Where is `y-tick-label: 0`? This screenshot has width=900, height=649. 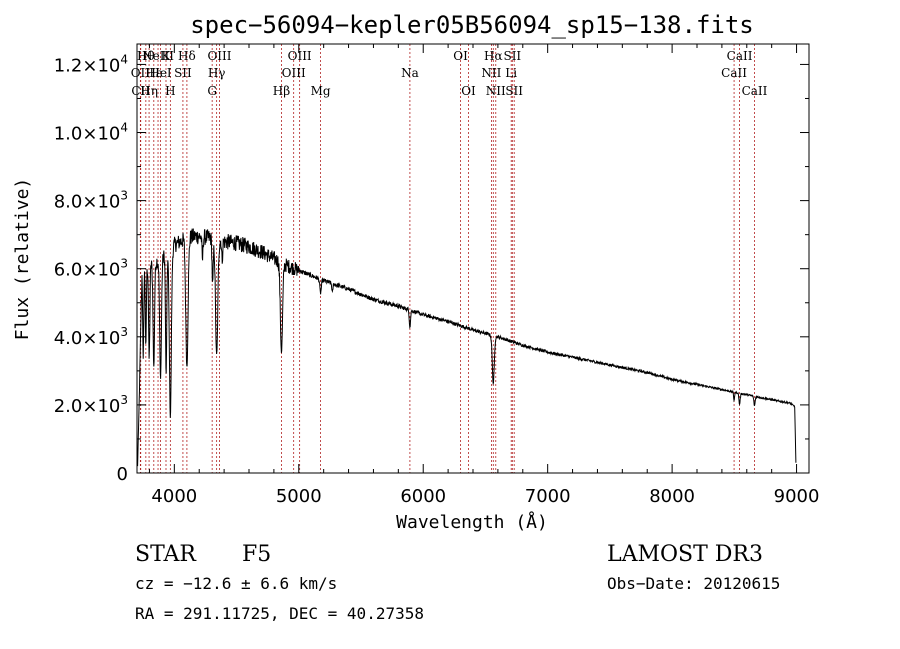 y-tick-label: 0 is located at coordinates (122, 474).